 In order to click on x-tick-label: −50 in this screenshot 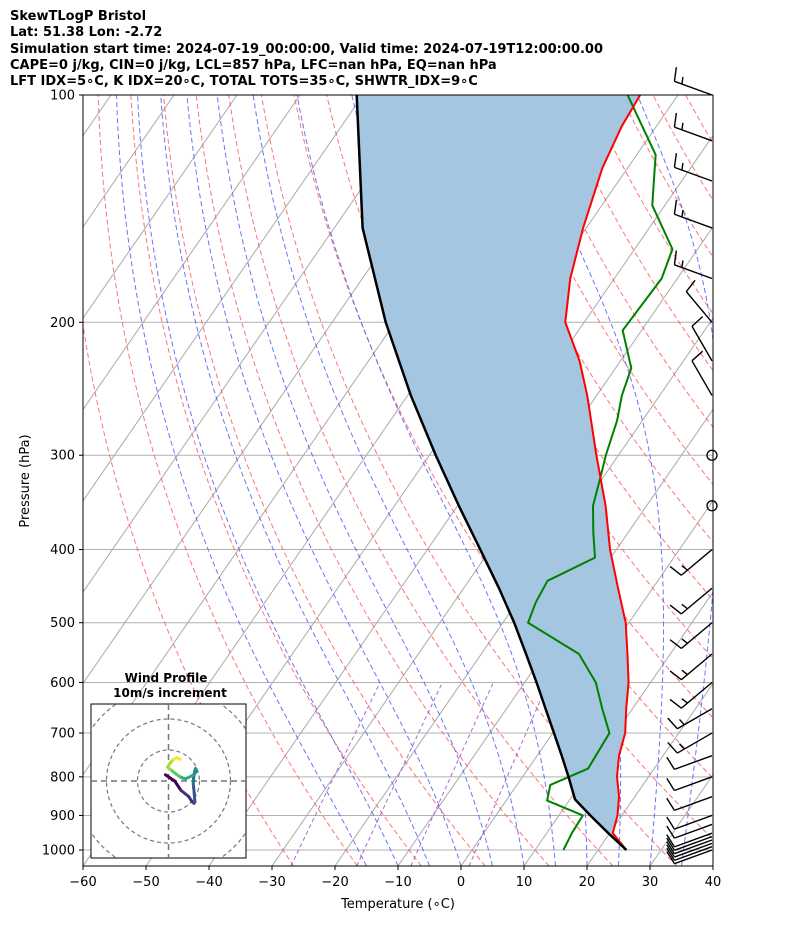, I will do `click(145, 882)`.